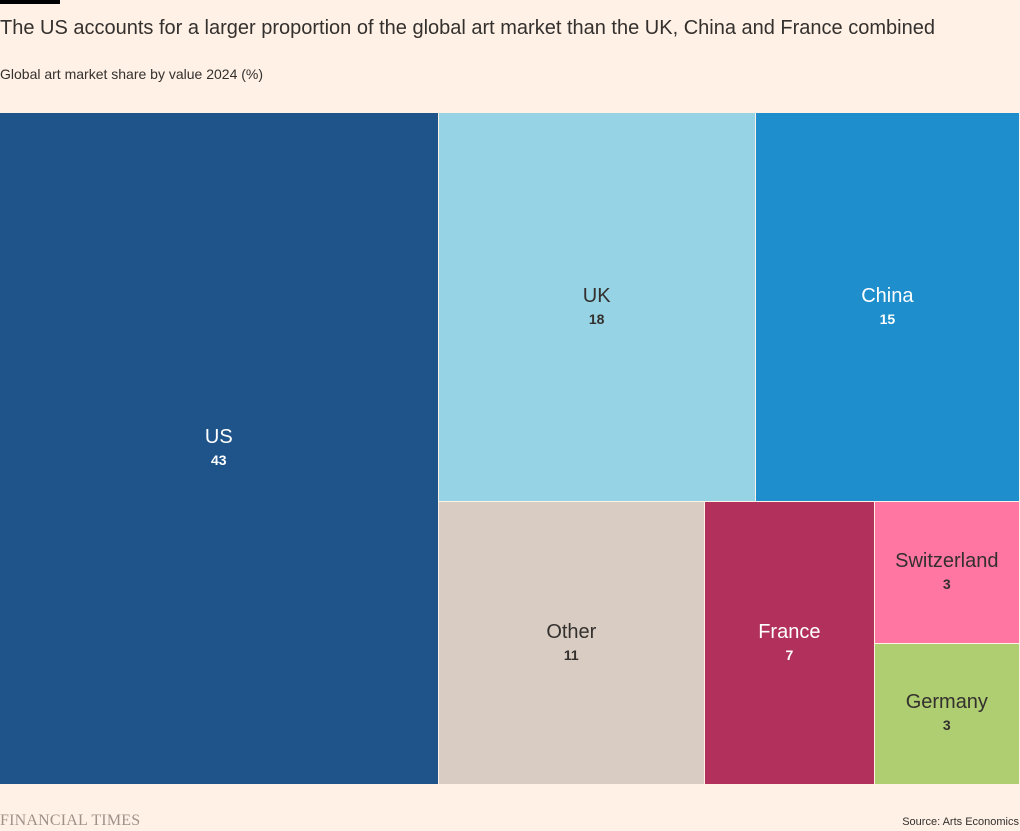 This screenshot has height=831, width=1020. What do you see at coordinates (30, 2) in the screenshot?
I see `top-accent-bar` at bounding box center [30, 2].